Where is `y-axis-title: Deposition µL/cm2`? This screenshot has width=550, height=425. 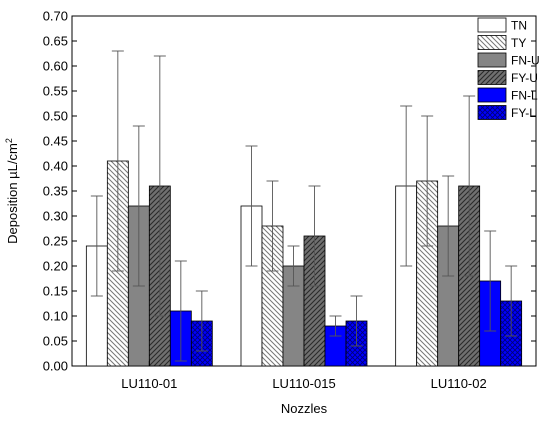 y-axis-title: Deposition µL/cm2 is located at coordinates (12, 191).